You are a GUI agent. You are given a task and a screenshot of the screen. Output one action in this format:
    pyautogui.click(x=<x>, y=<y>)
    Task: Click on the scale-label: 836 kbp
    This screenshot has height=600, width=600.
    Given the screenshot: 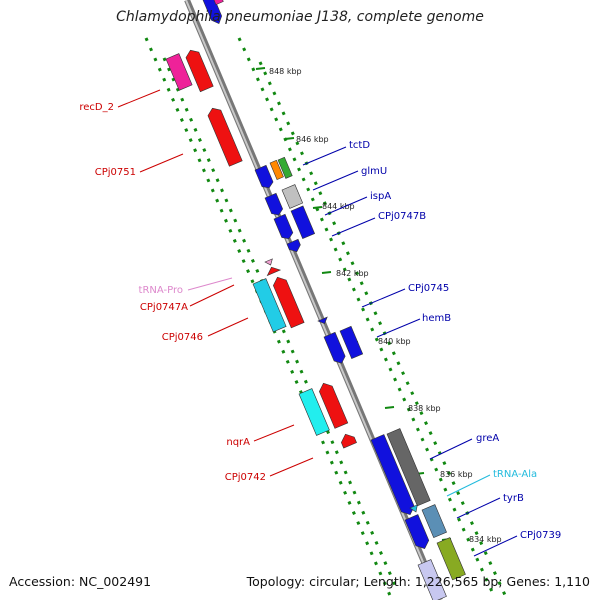 What is the action you would take?
    pyautogui.click(x=456, y=474)
    